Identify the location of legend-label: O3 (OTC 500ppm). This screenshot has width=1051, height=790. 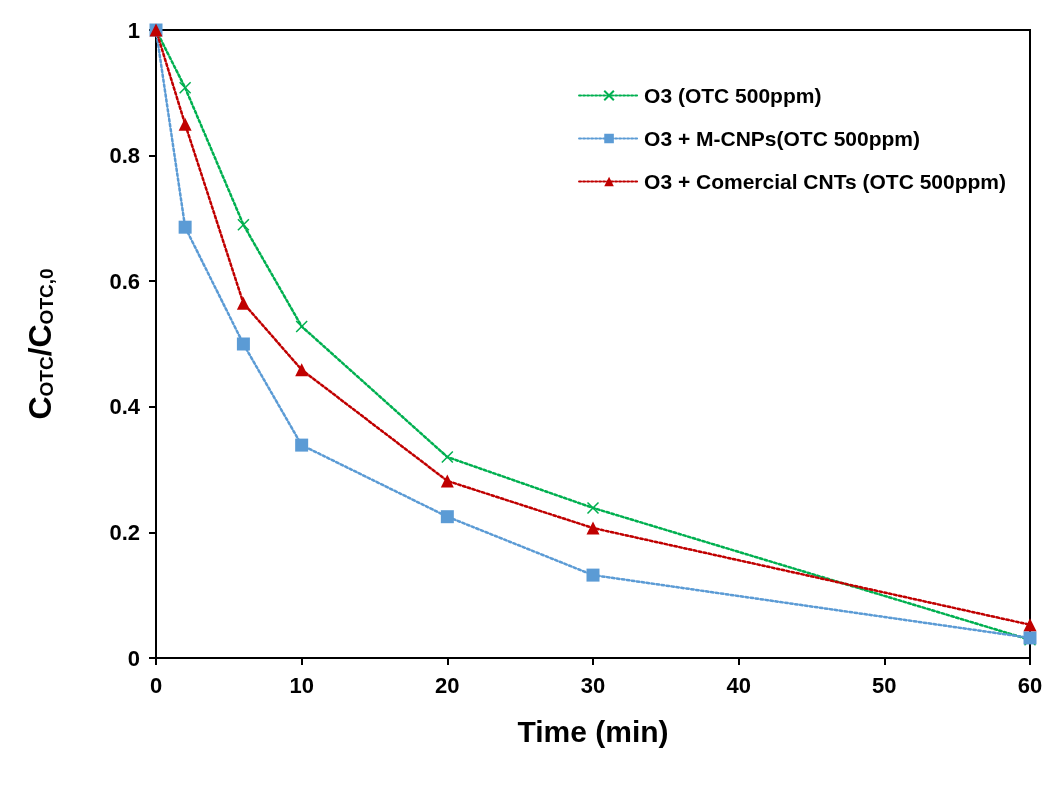
(733, 95).